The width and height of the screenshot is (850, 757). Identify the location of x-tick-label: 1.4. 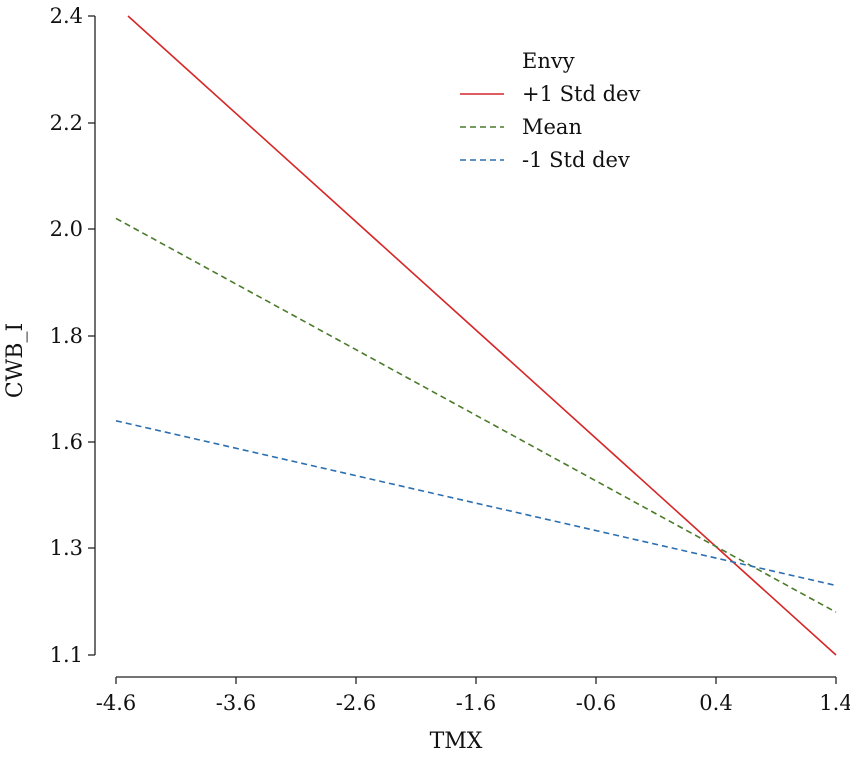
(834, 703).